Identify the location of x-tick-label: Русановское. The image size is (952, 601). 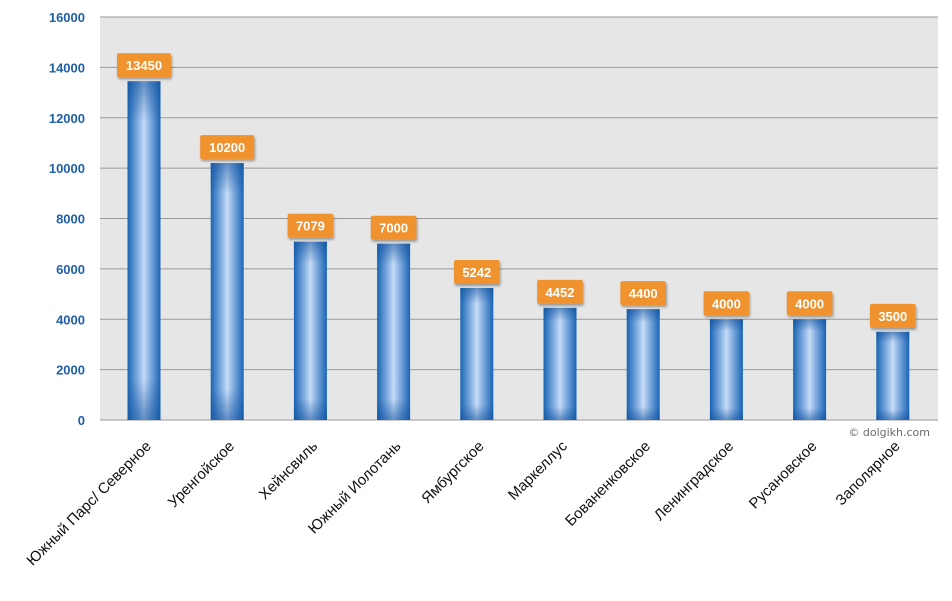
(783, 475).